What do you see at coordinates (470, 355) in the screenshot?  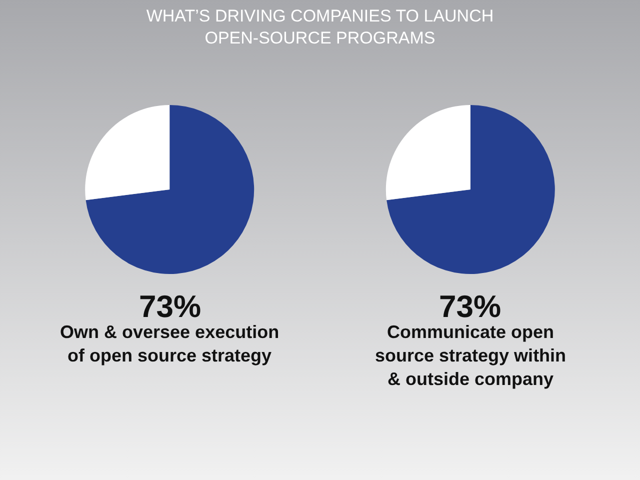 I see `slice-label: Communicate open source strategy within & outside company` at bounding box center [470, 355].